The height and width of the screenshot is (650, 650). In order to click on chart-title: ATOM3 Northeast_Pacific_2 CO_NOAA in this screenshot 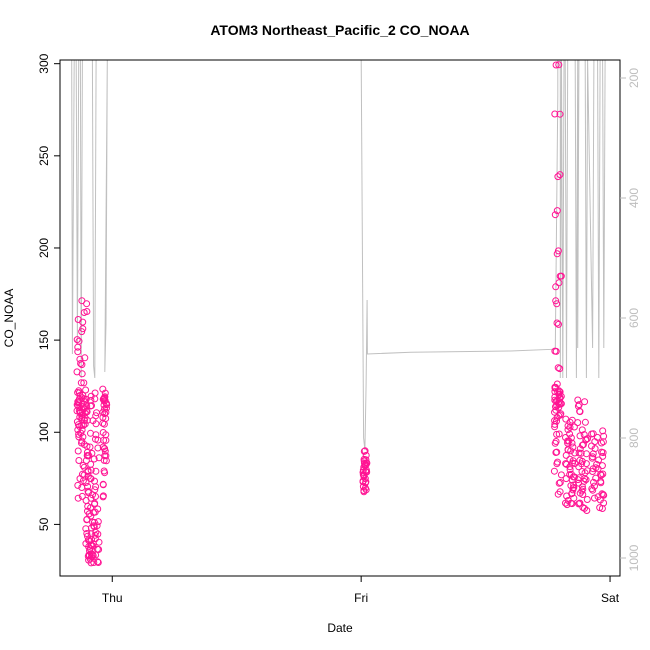, I will do `click(339, 30)`.